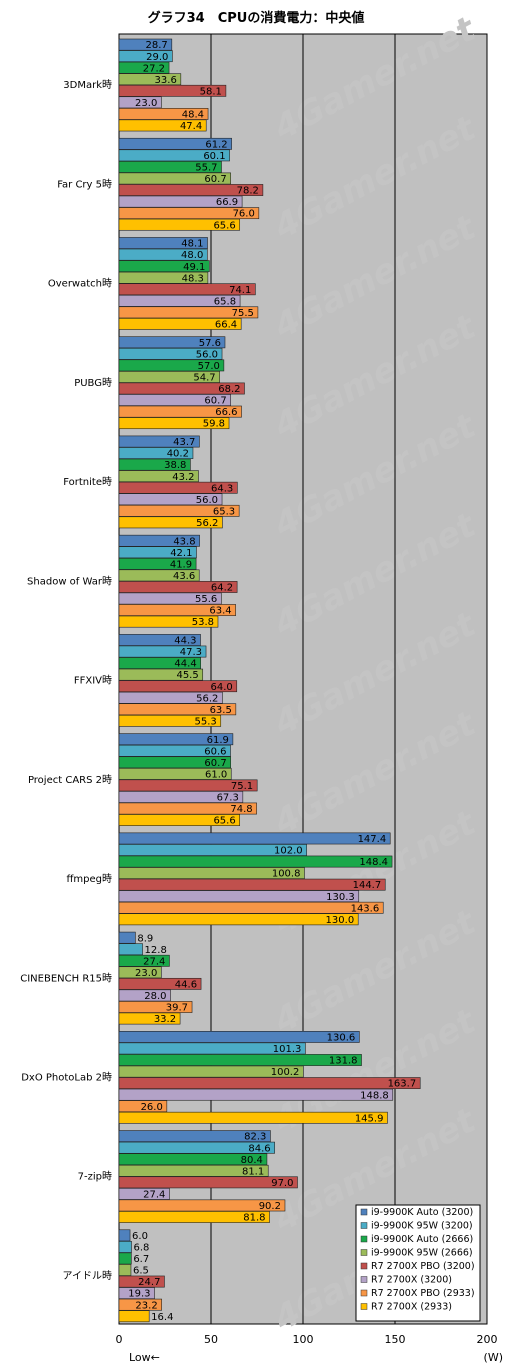 Image resolution: width=512 pixels, height=1369 pixels. I want to click on bar-value-label: 130.3, so click(340, 897).